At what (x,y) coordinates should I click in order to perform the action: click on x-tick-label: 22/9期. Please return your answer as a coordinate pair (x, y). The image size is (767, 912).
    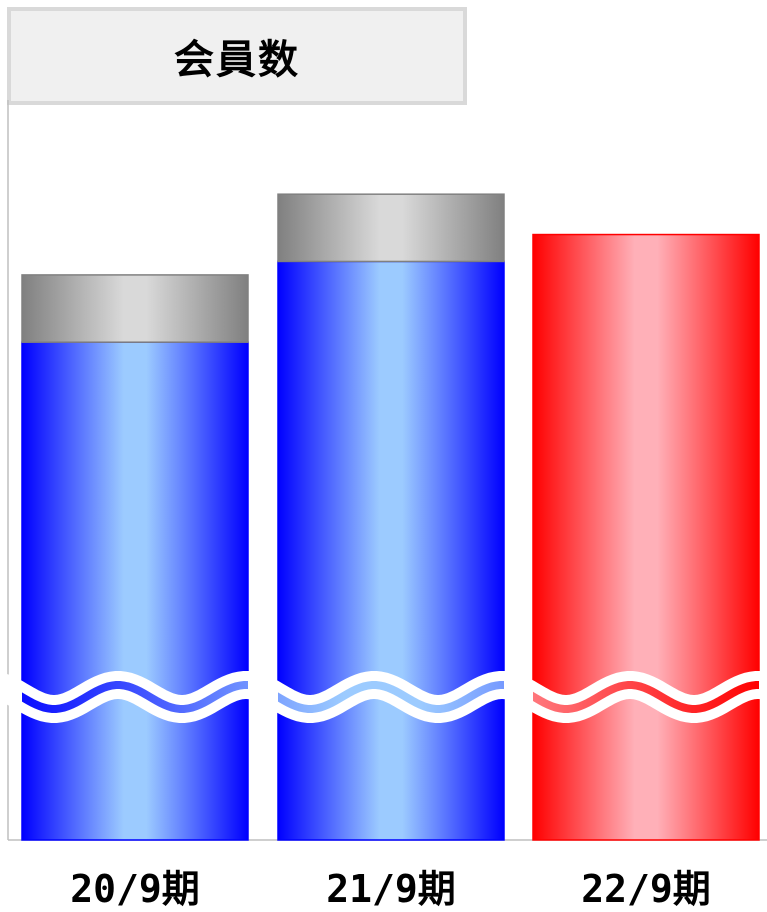
    Looking at the image, I should click on (646, 889).